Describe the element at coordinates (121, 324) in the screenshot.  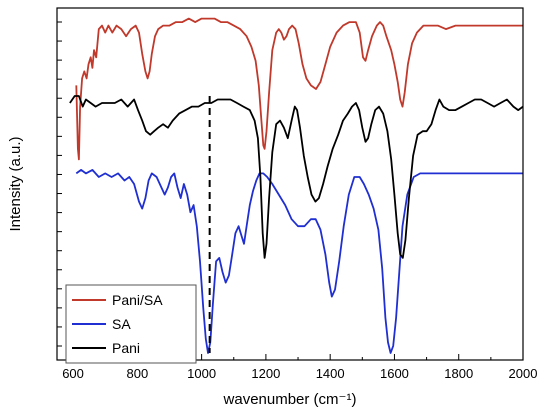
I see `legend-label-sa: SA` at that location.